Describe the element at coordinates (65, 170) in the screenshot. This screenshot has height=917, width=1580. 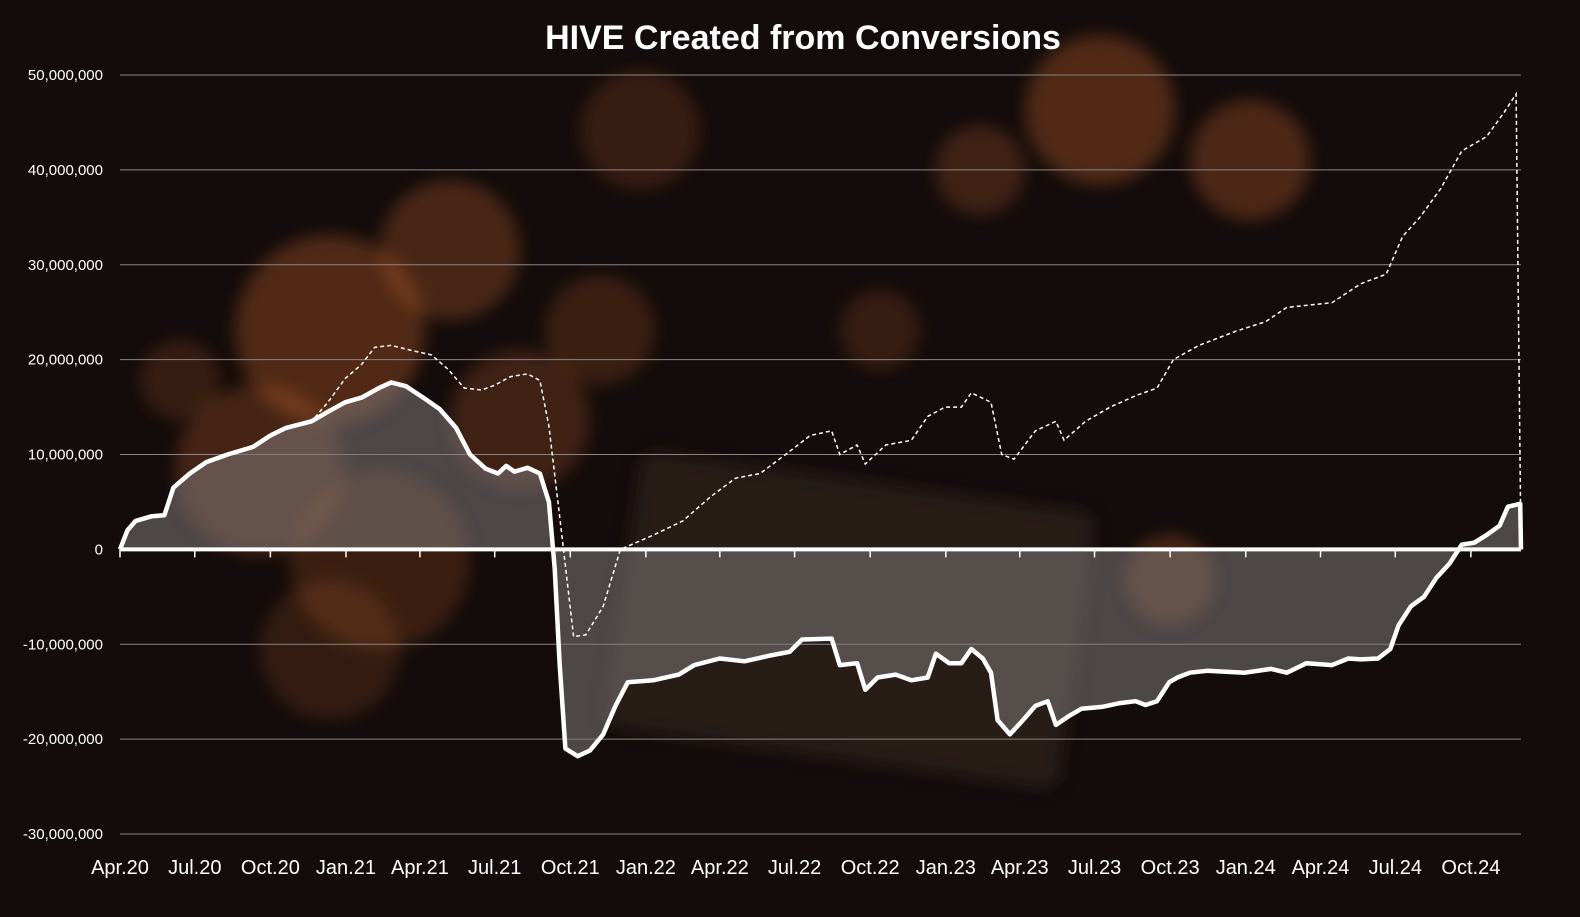
I see `y-tick-label: 40,000,000` at that location.